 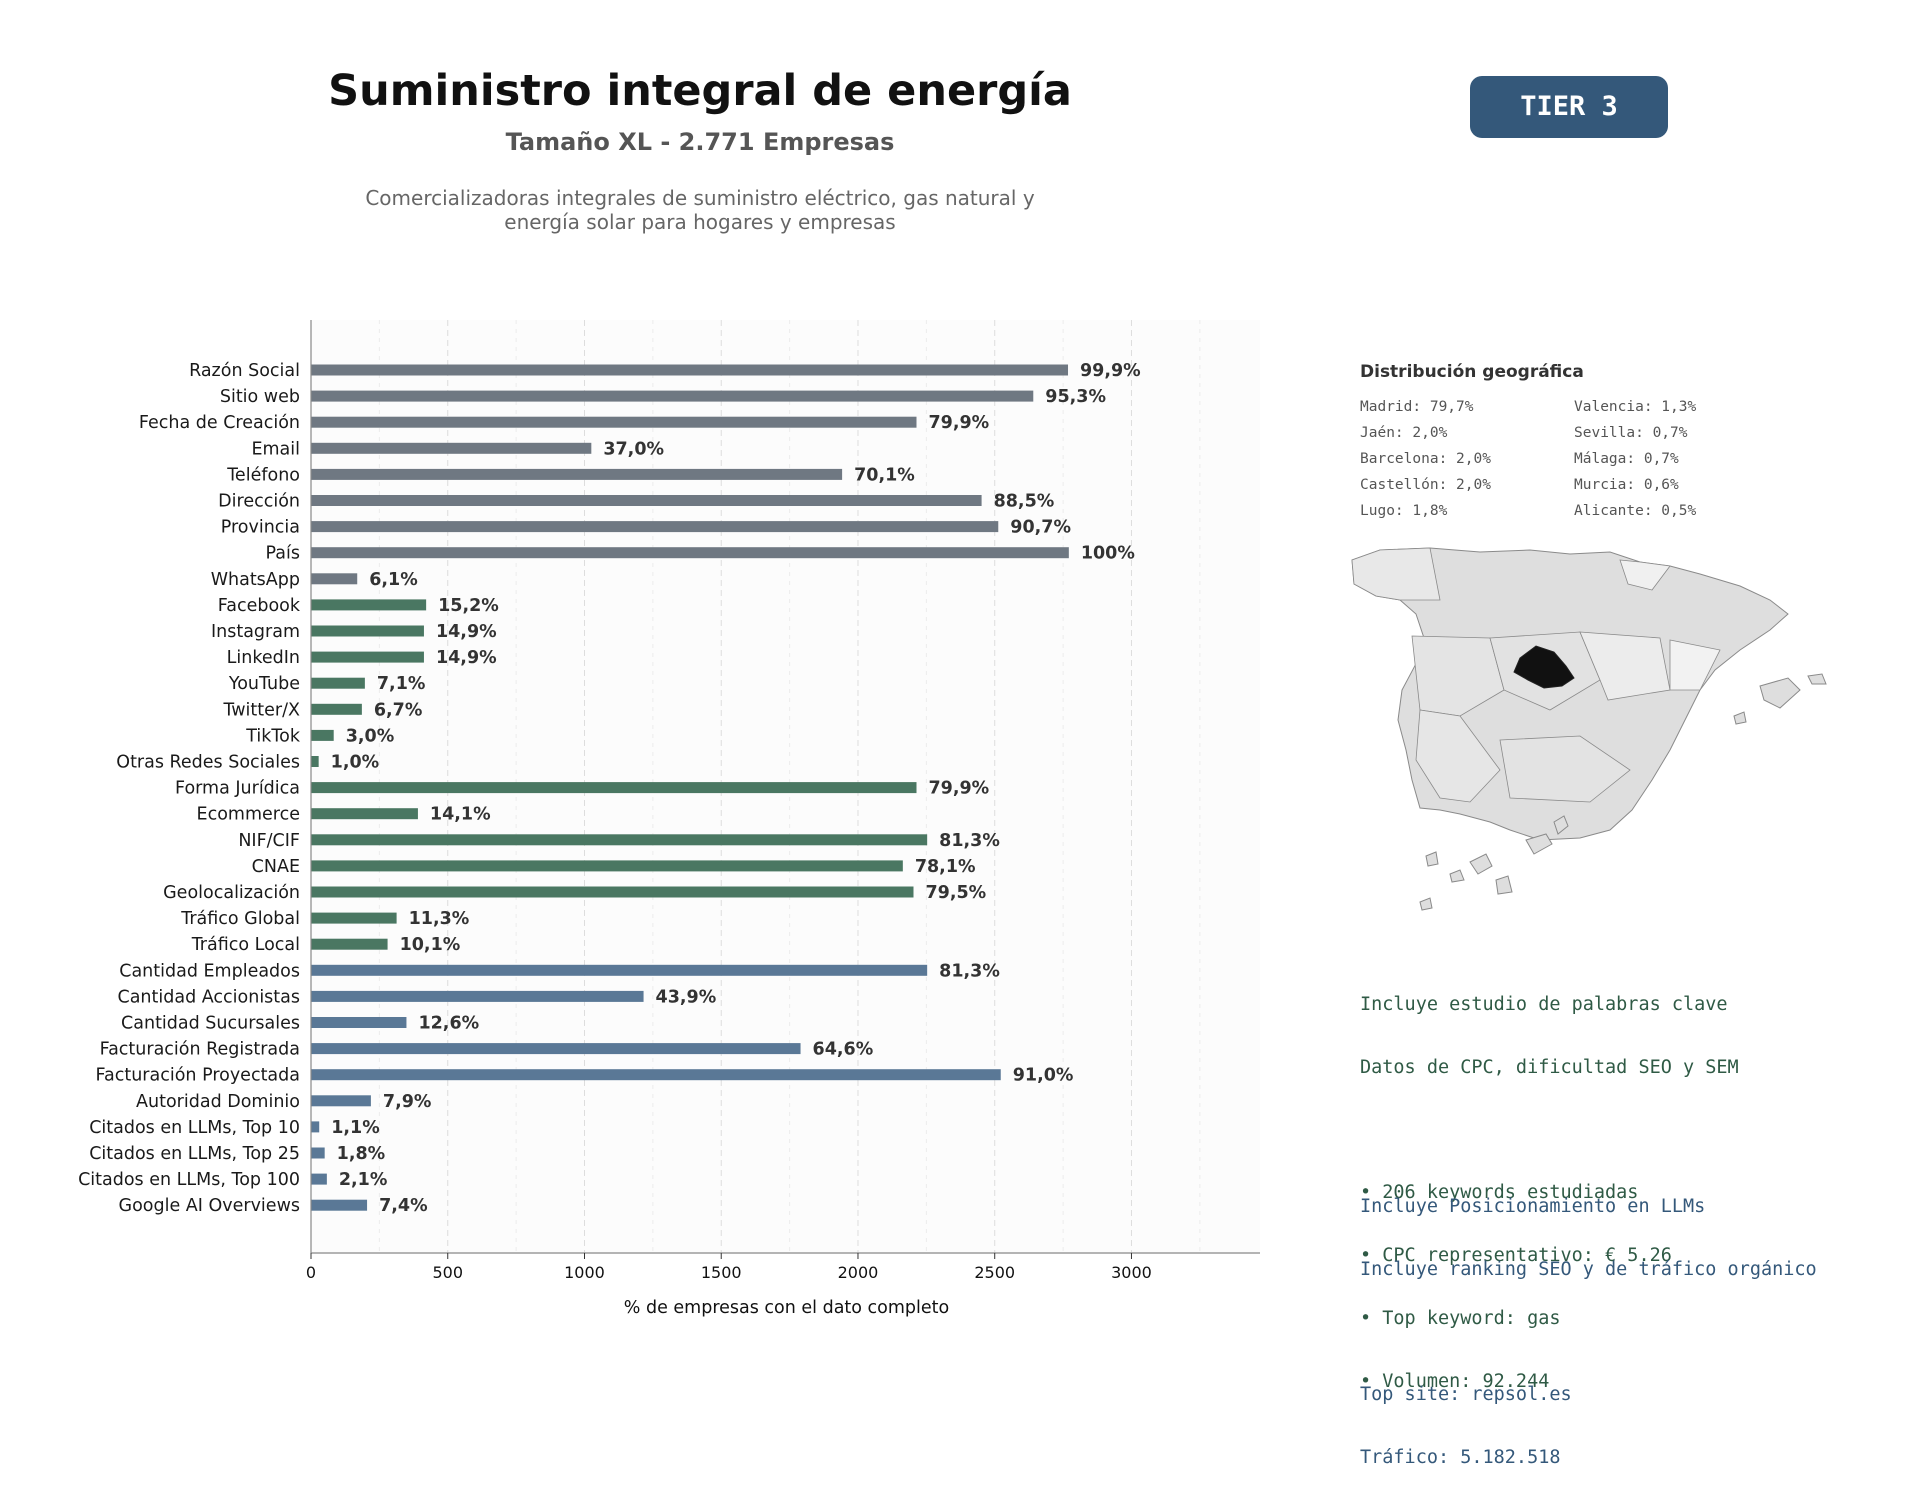 I want to click on category-label: LinkedIn, so click(x=263, y=658).